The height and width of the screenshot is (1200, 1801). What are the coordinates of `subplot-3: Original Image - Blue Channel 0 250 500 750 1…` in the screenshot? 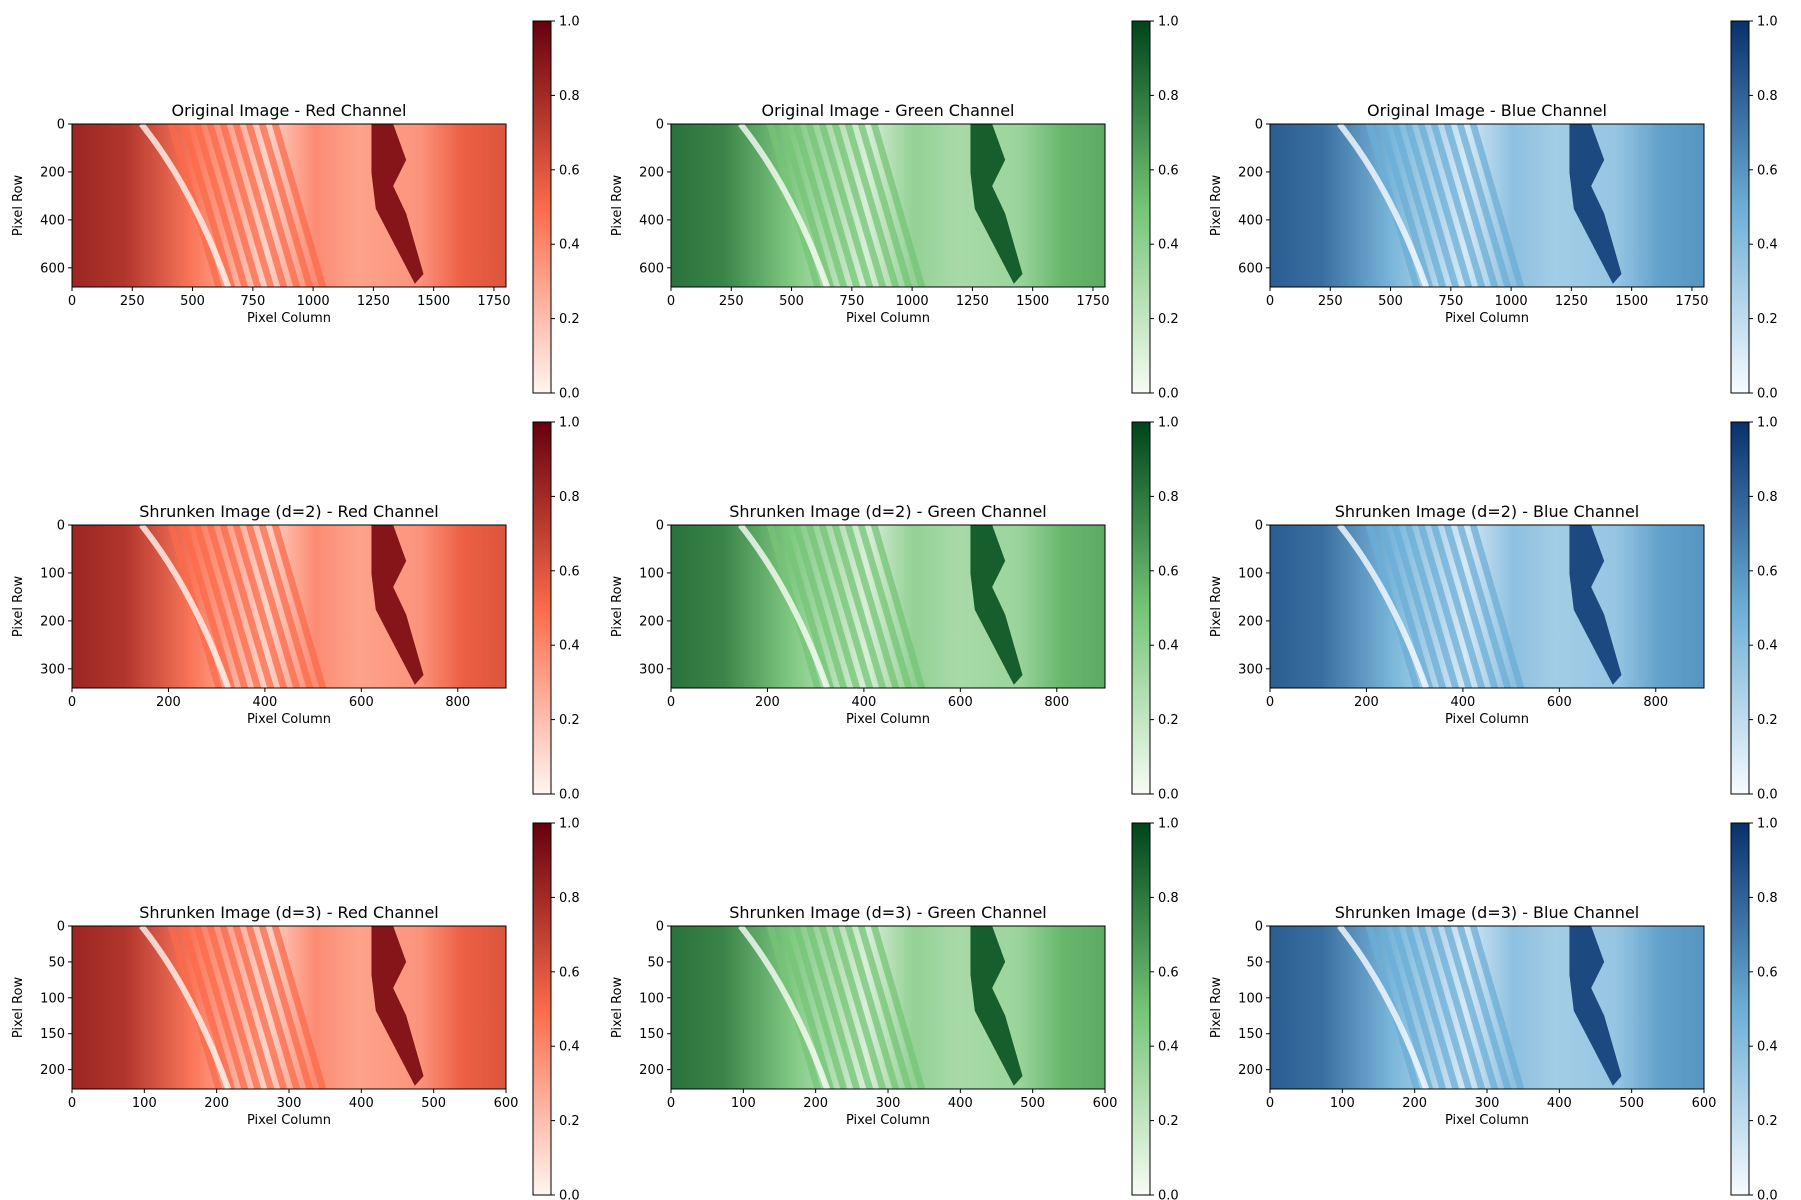 It's located at (1493, 208).